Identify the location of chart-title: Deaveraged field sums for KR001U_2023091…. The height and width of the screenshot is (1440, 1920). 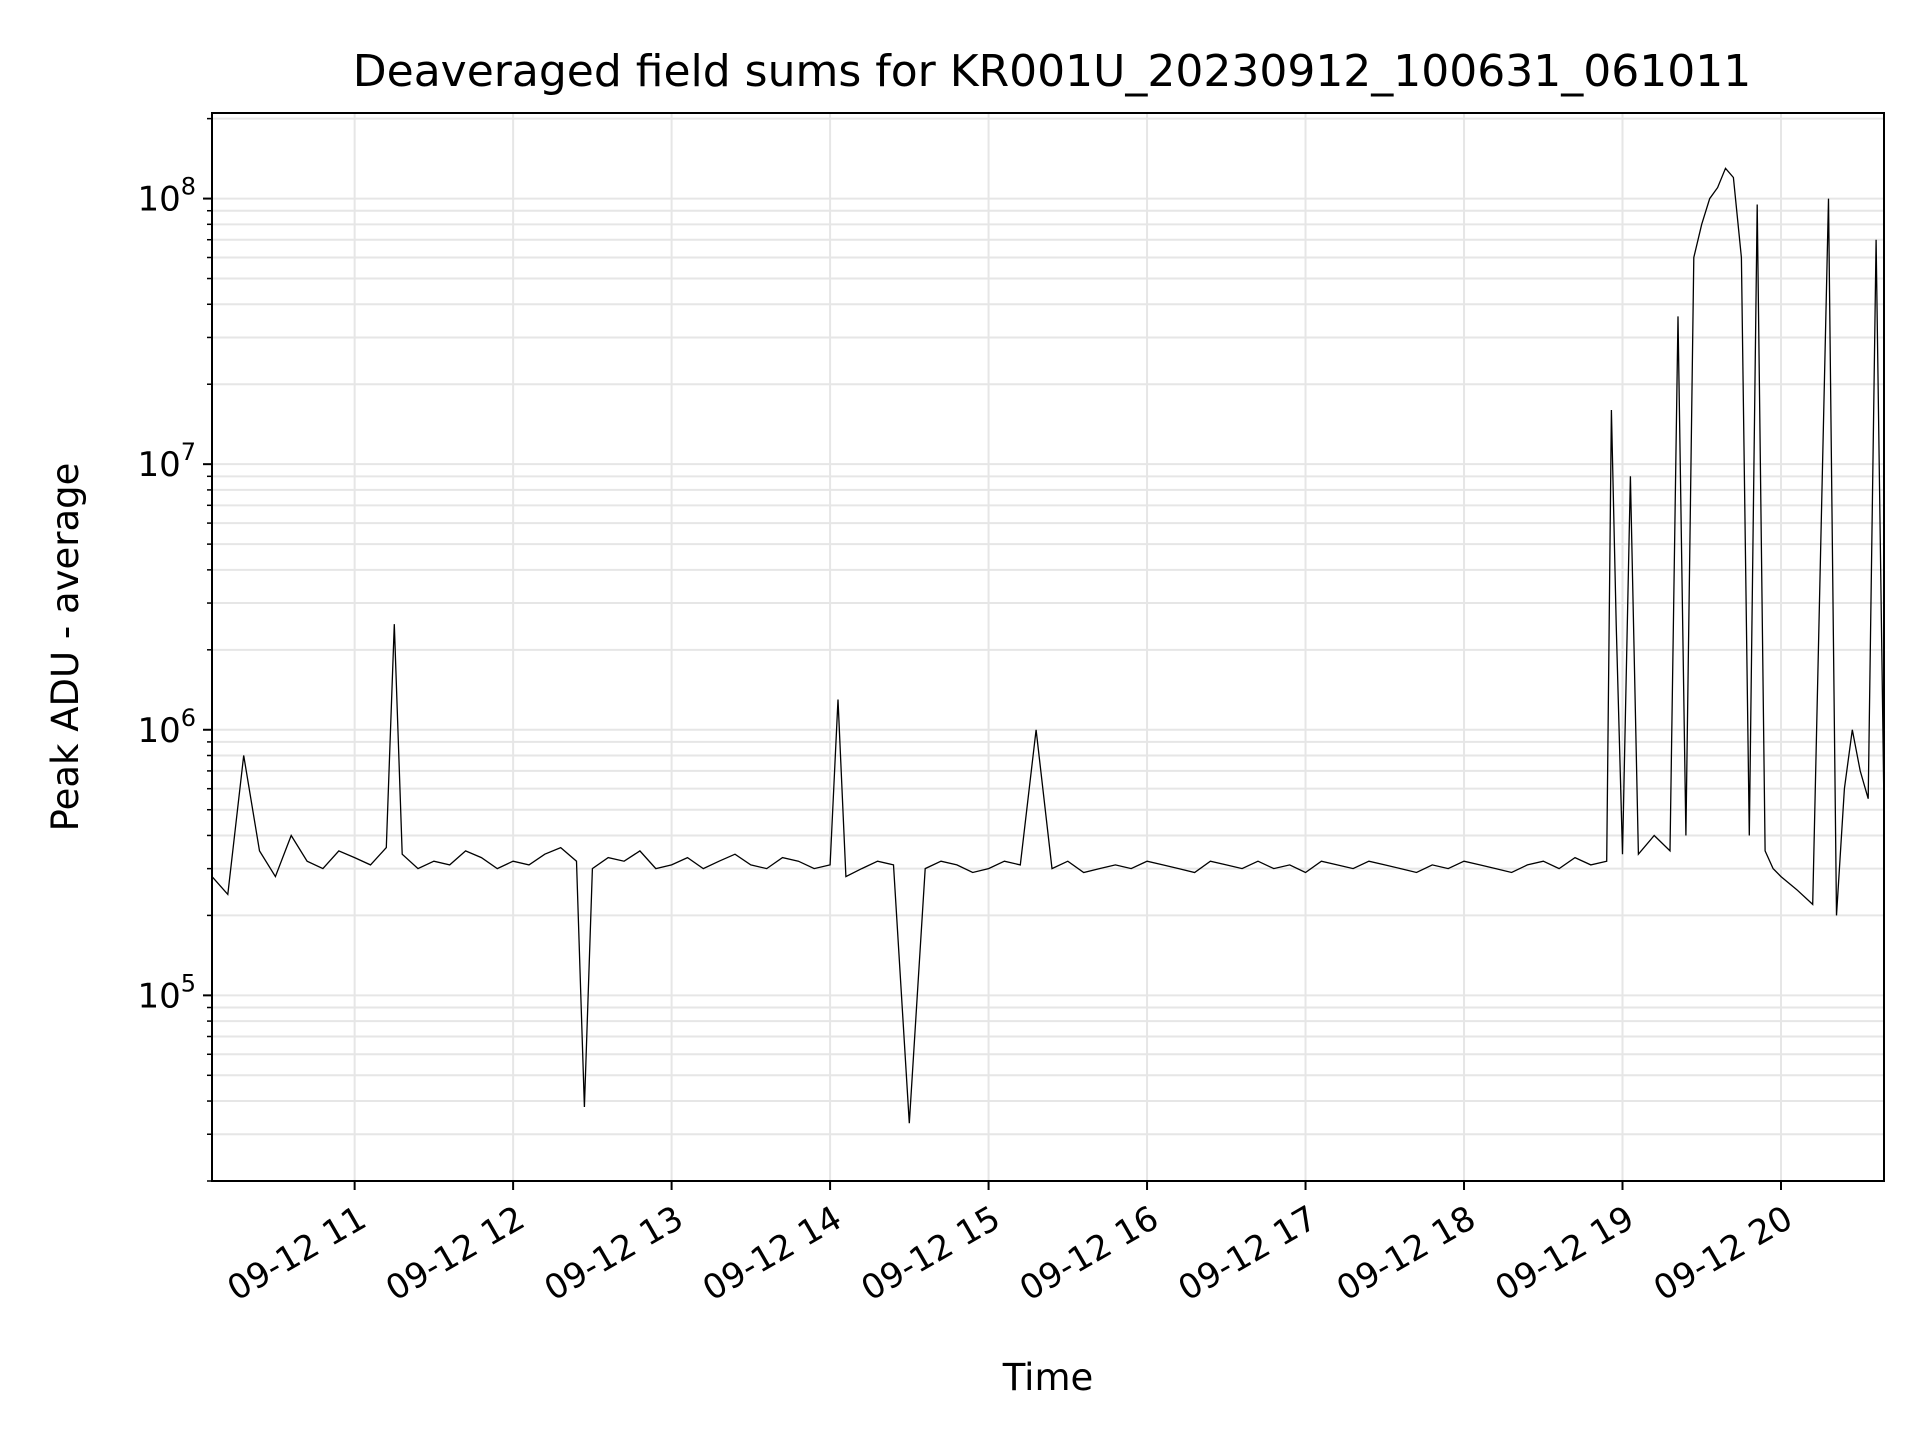
(1052, 71).